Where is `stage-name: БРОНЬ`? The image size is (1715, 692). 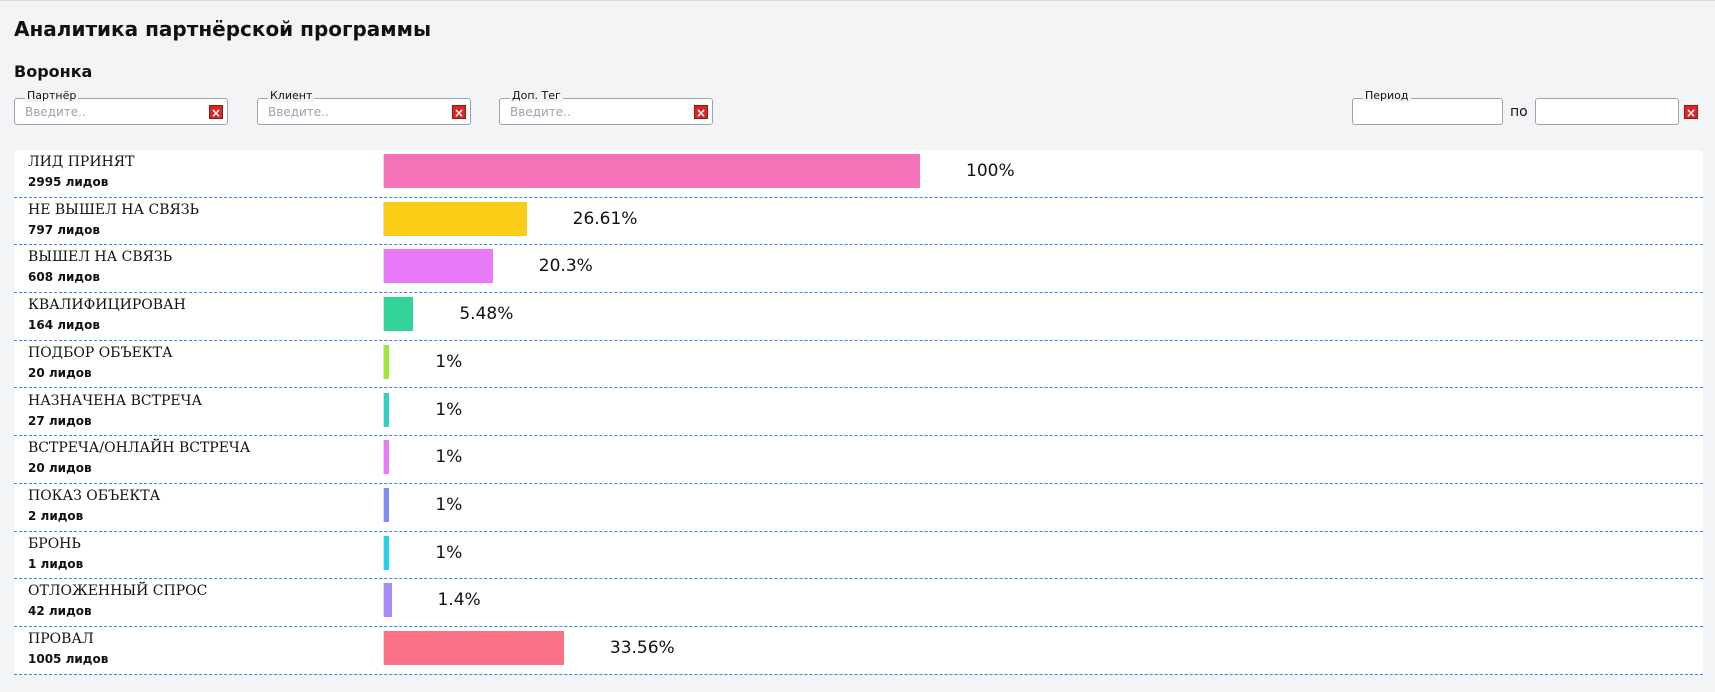
stage-name: БРОНЬ is located at coordinates (54, 543).